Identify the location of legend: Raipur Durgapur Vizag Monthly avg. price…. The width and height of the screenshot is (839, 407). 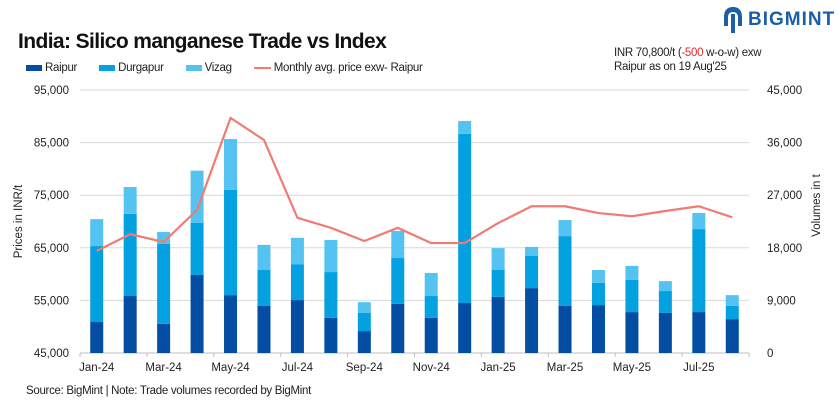
(235, 68).